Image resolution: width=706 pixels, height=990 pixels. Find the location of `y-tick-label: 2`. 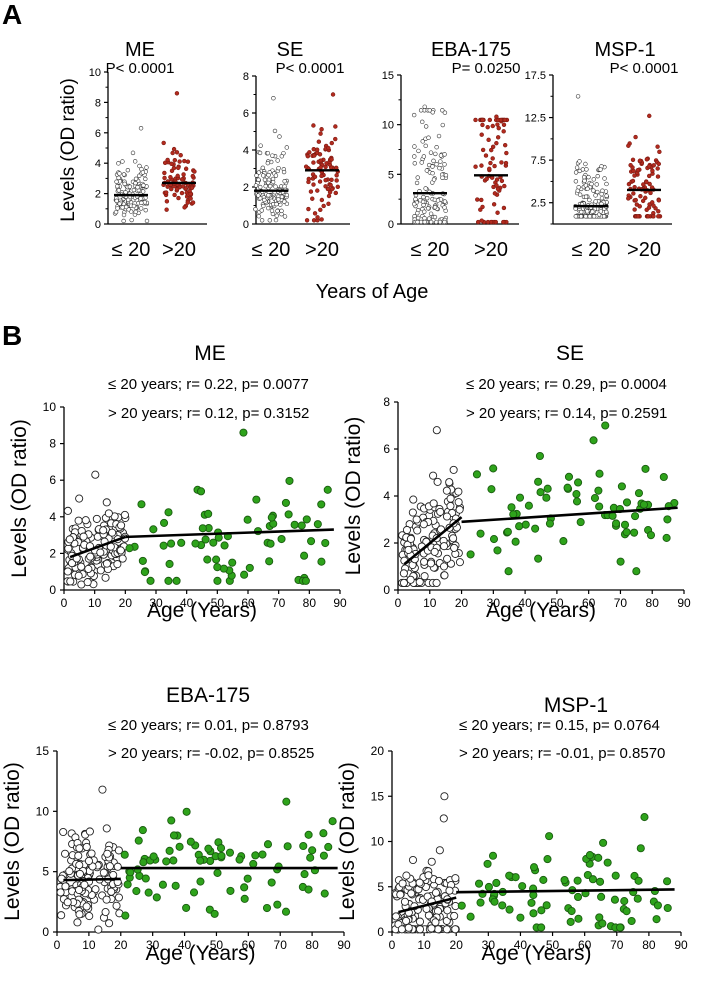

y-tick-label: 2 is located at coordinates (386, 543).